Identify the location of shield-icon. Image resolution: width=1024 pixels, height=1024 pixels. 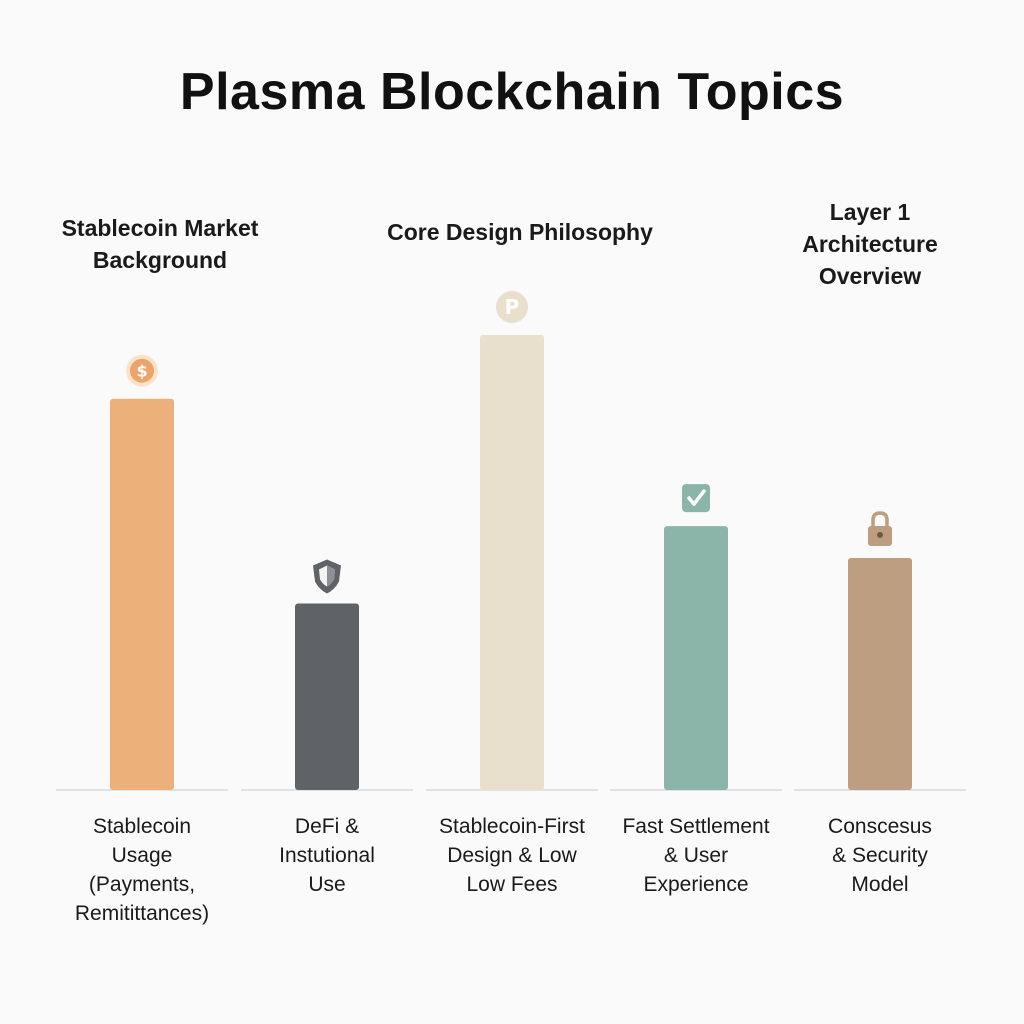
(327, 576).